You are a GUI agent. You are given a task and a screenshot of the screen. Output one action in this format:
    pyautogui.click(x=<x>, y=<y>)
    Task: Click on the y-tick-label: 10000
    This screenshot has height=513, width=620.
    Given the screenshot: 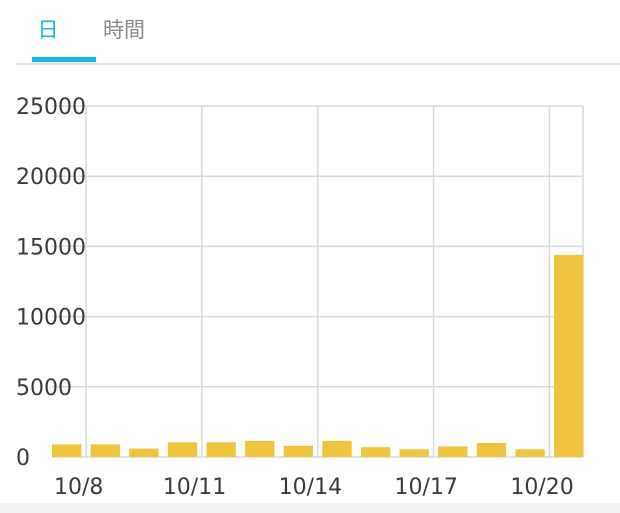 What is the action you would take?
    pyautogui.click(x=51, y=318)
    